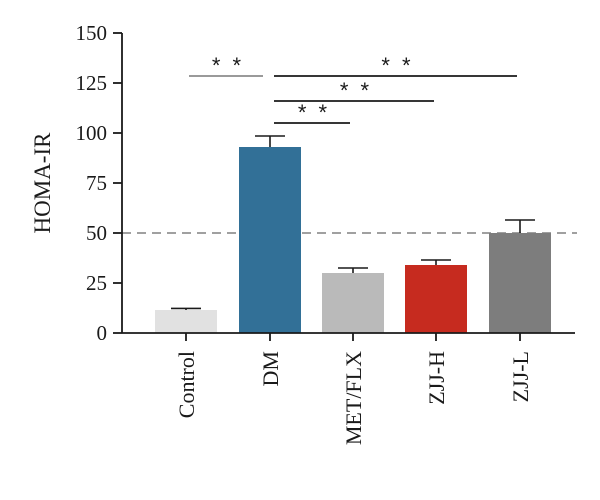 This screenshot has height=500, width=600. What do you see at coordinates (353, 270) in the screenshot?
I see `error-bar-met-flx` at bounding box center [353, 270].